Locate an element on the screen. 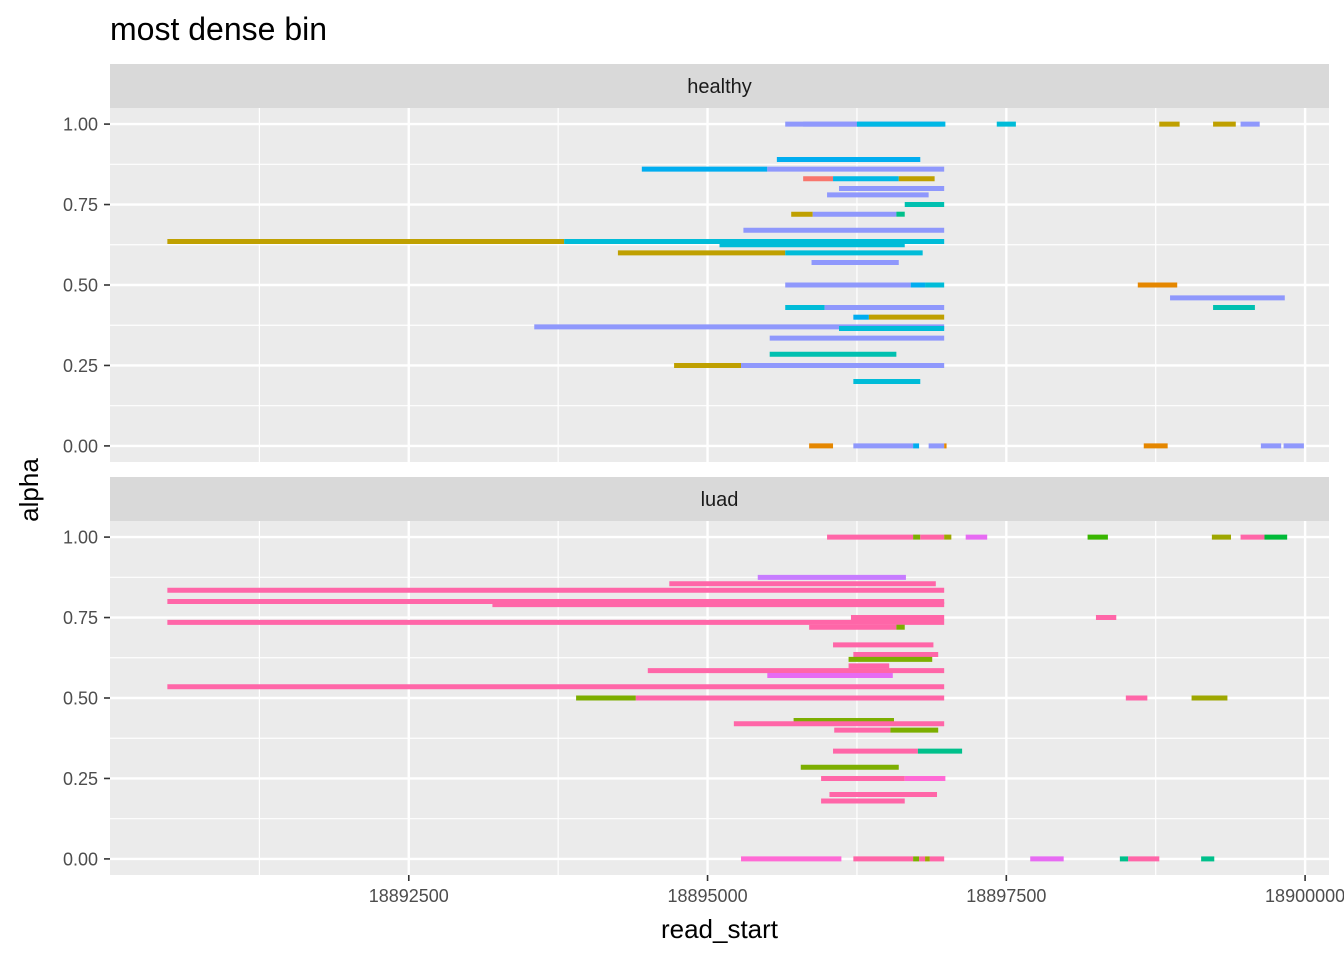 Image resolution: width=1344 pixels, height=960 pixels. strip-label-healthy: healthy is located at coordinates (719, 87).